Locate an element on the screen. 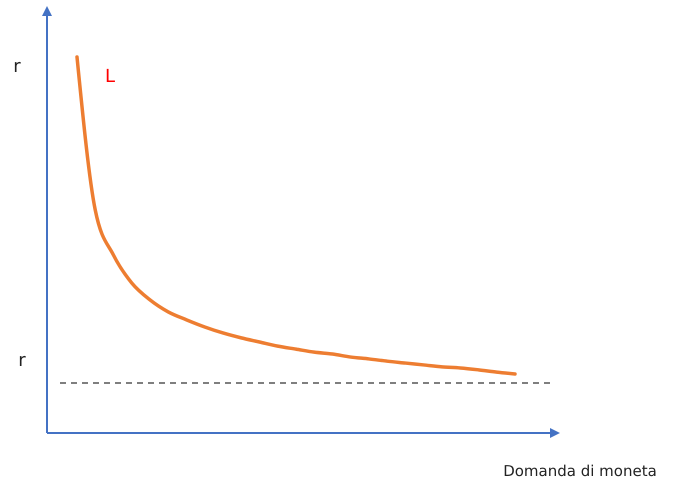 Image resolution: width=688 pixels, height=483 pixels. y-axis-title: r is located at coordinates (17, 66).